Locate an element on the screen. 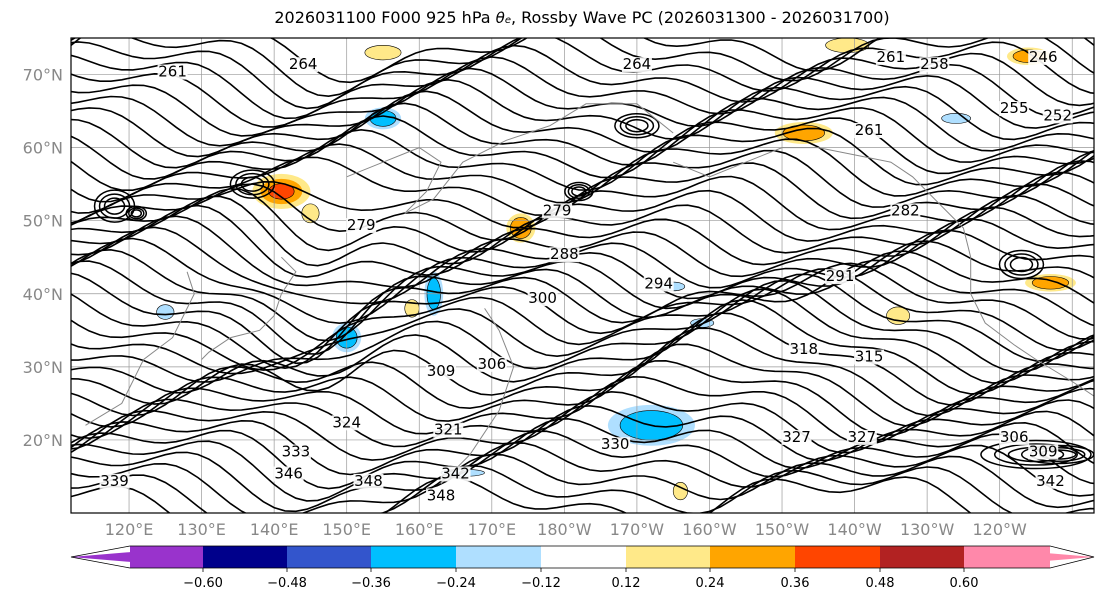  contour-label: 318 is located at coordinates (803, 349).